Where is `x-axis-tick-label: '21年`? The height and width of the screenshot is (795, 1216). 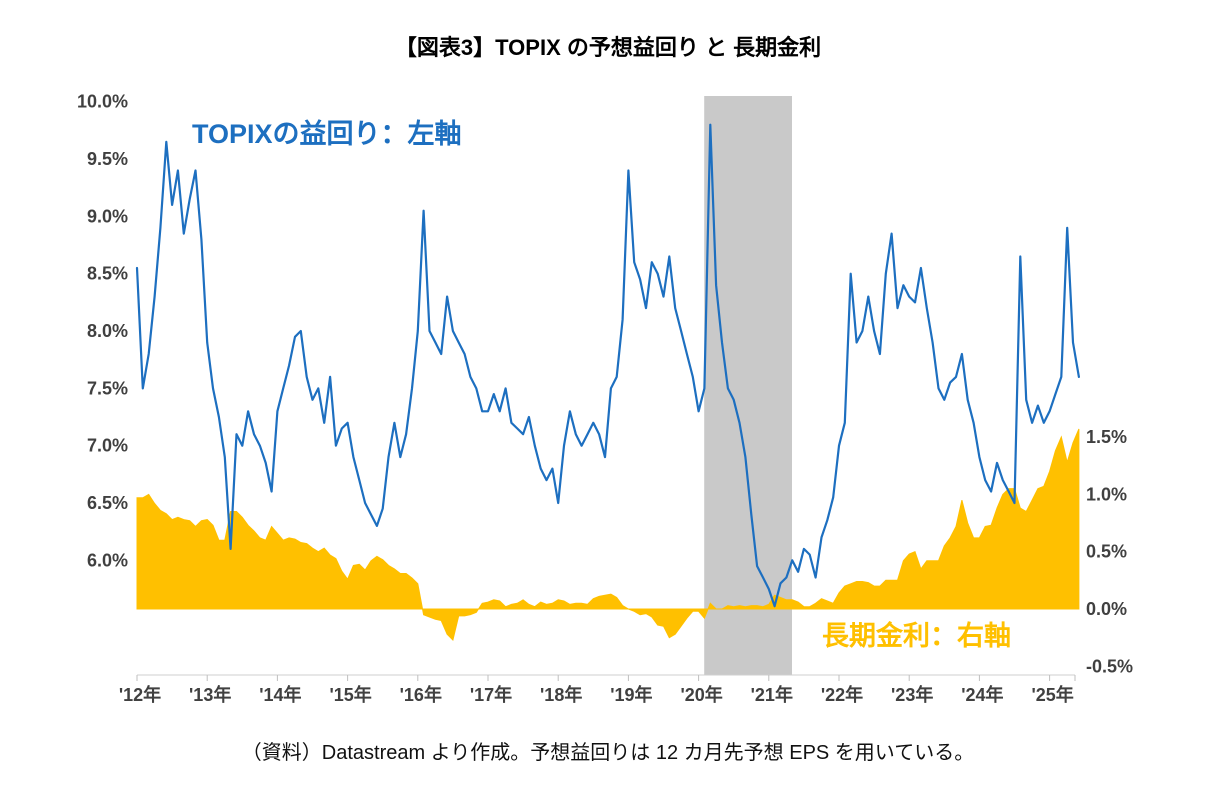
x-axis-tick-label: '21年 is located at coordinates (772, 694).